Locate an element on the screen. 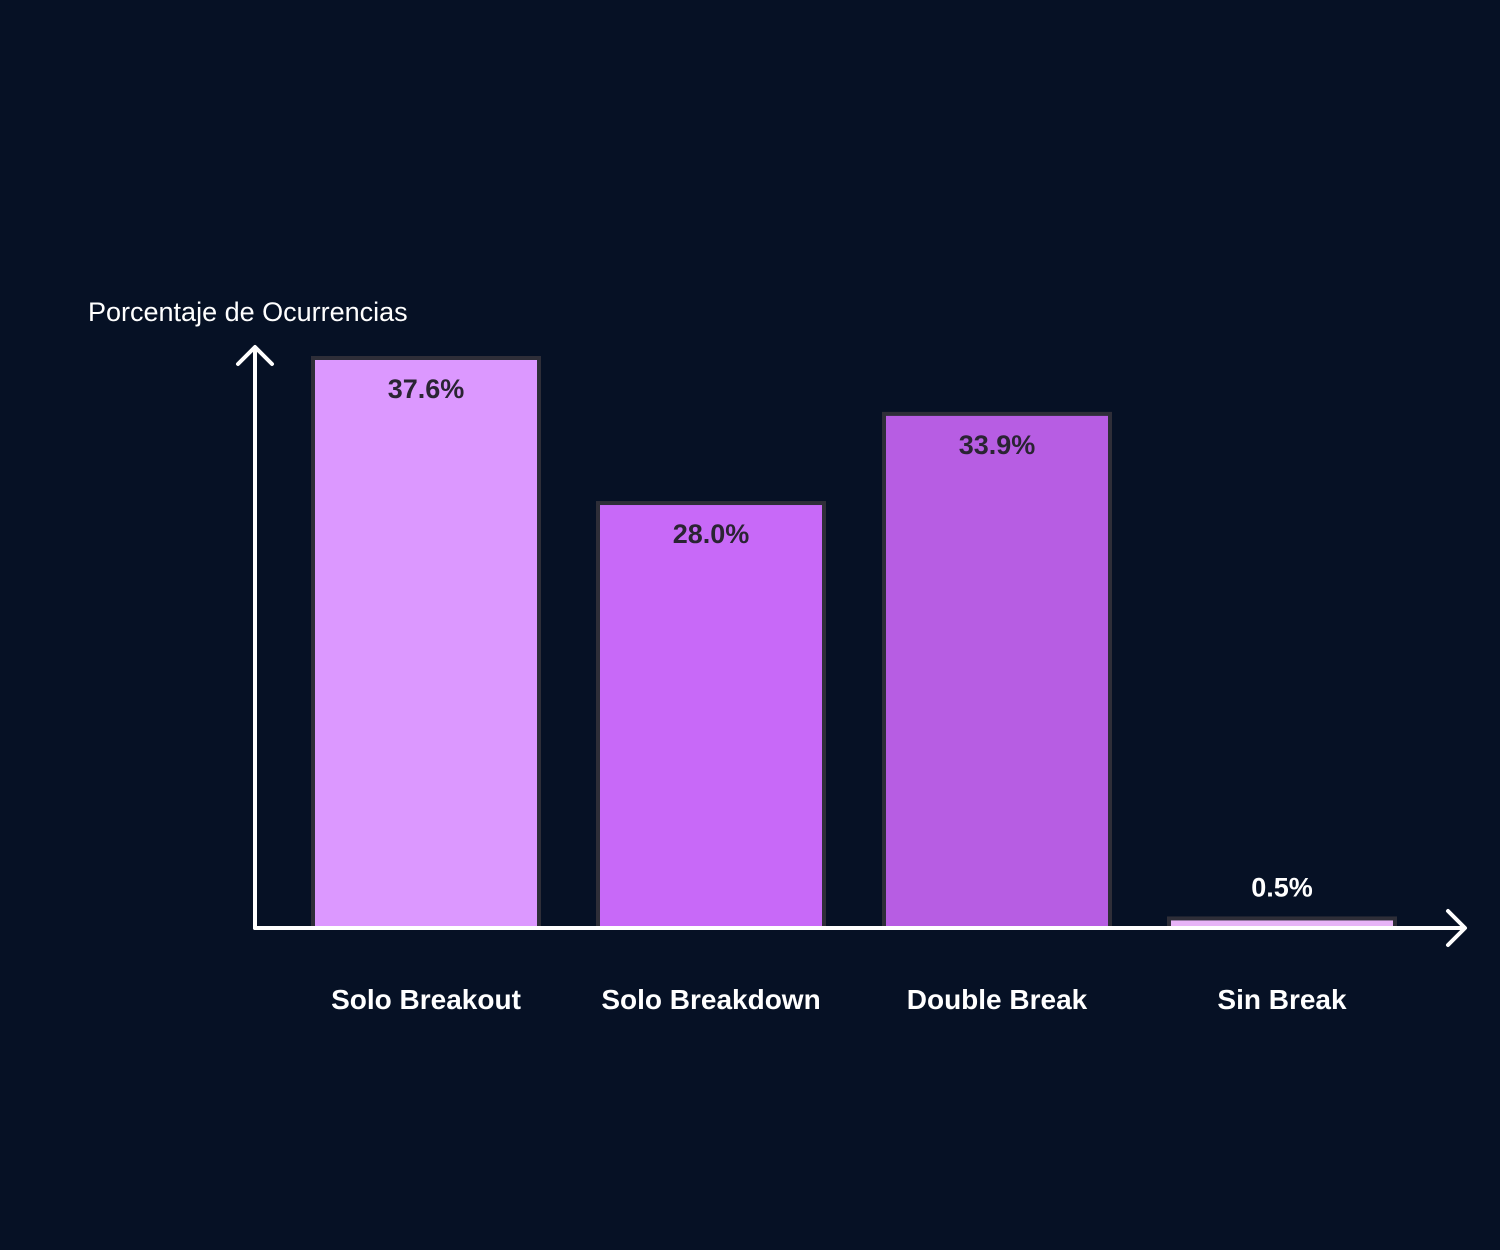 The width and height of the screenshot is (1500, 1250). x-tick-label-solo-breakdown: Solo Breakdown is located at coordinates (710, 999).